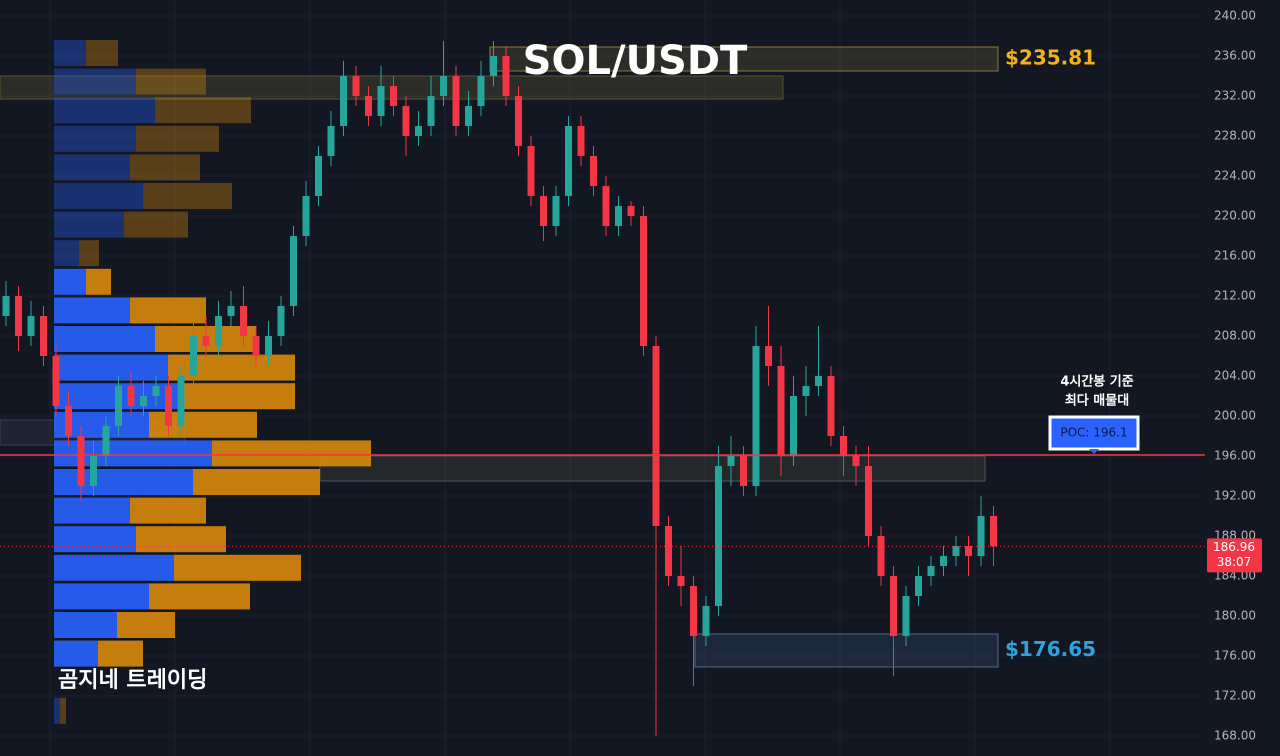  I want to click on y-tick-label: 240.00, so click(1235, 16).